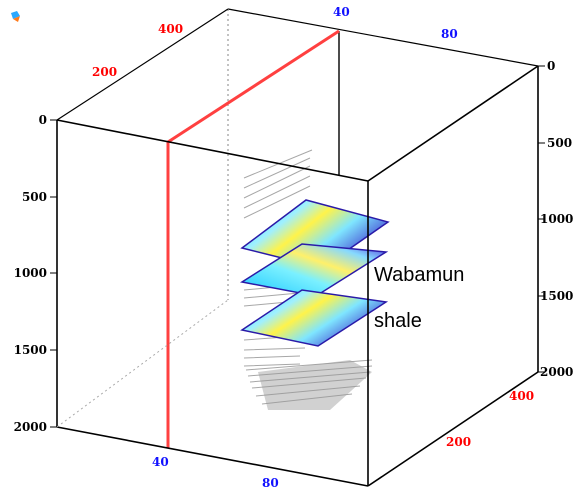 The height and width of the screenshot is (494, 574). What do you see at coordinates (556, 296) in the screenshot?
I see `depth-tick-right: 1500` at bounding box center [556, 296].